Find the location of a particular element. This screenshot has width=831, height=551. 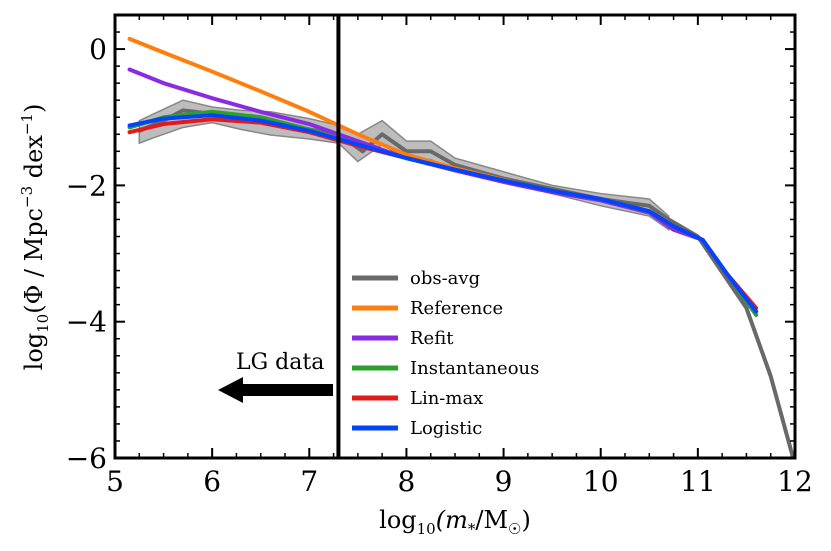

xlabel-sun: ☉ is located at coordinates (514, 529).